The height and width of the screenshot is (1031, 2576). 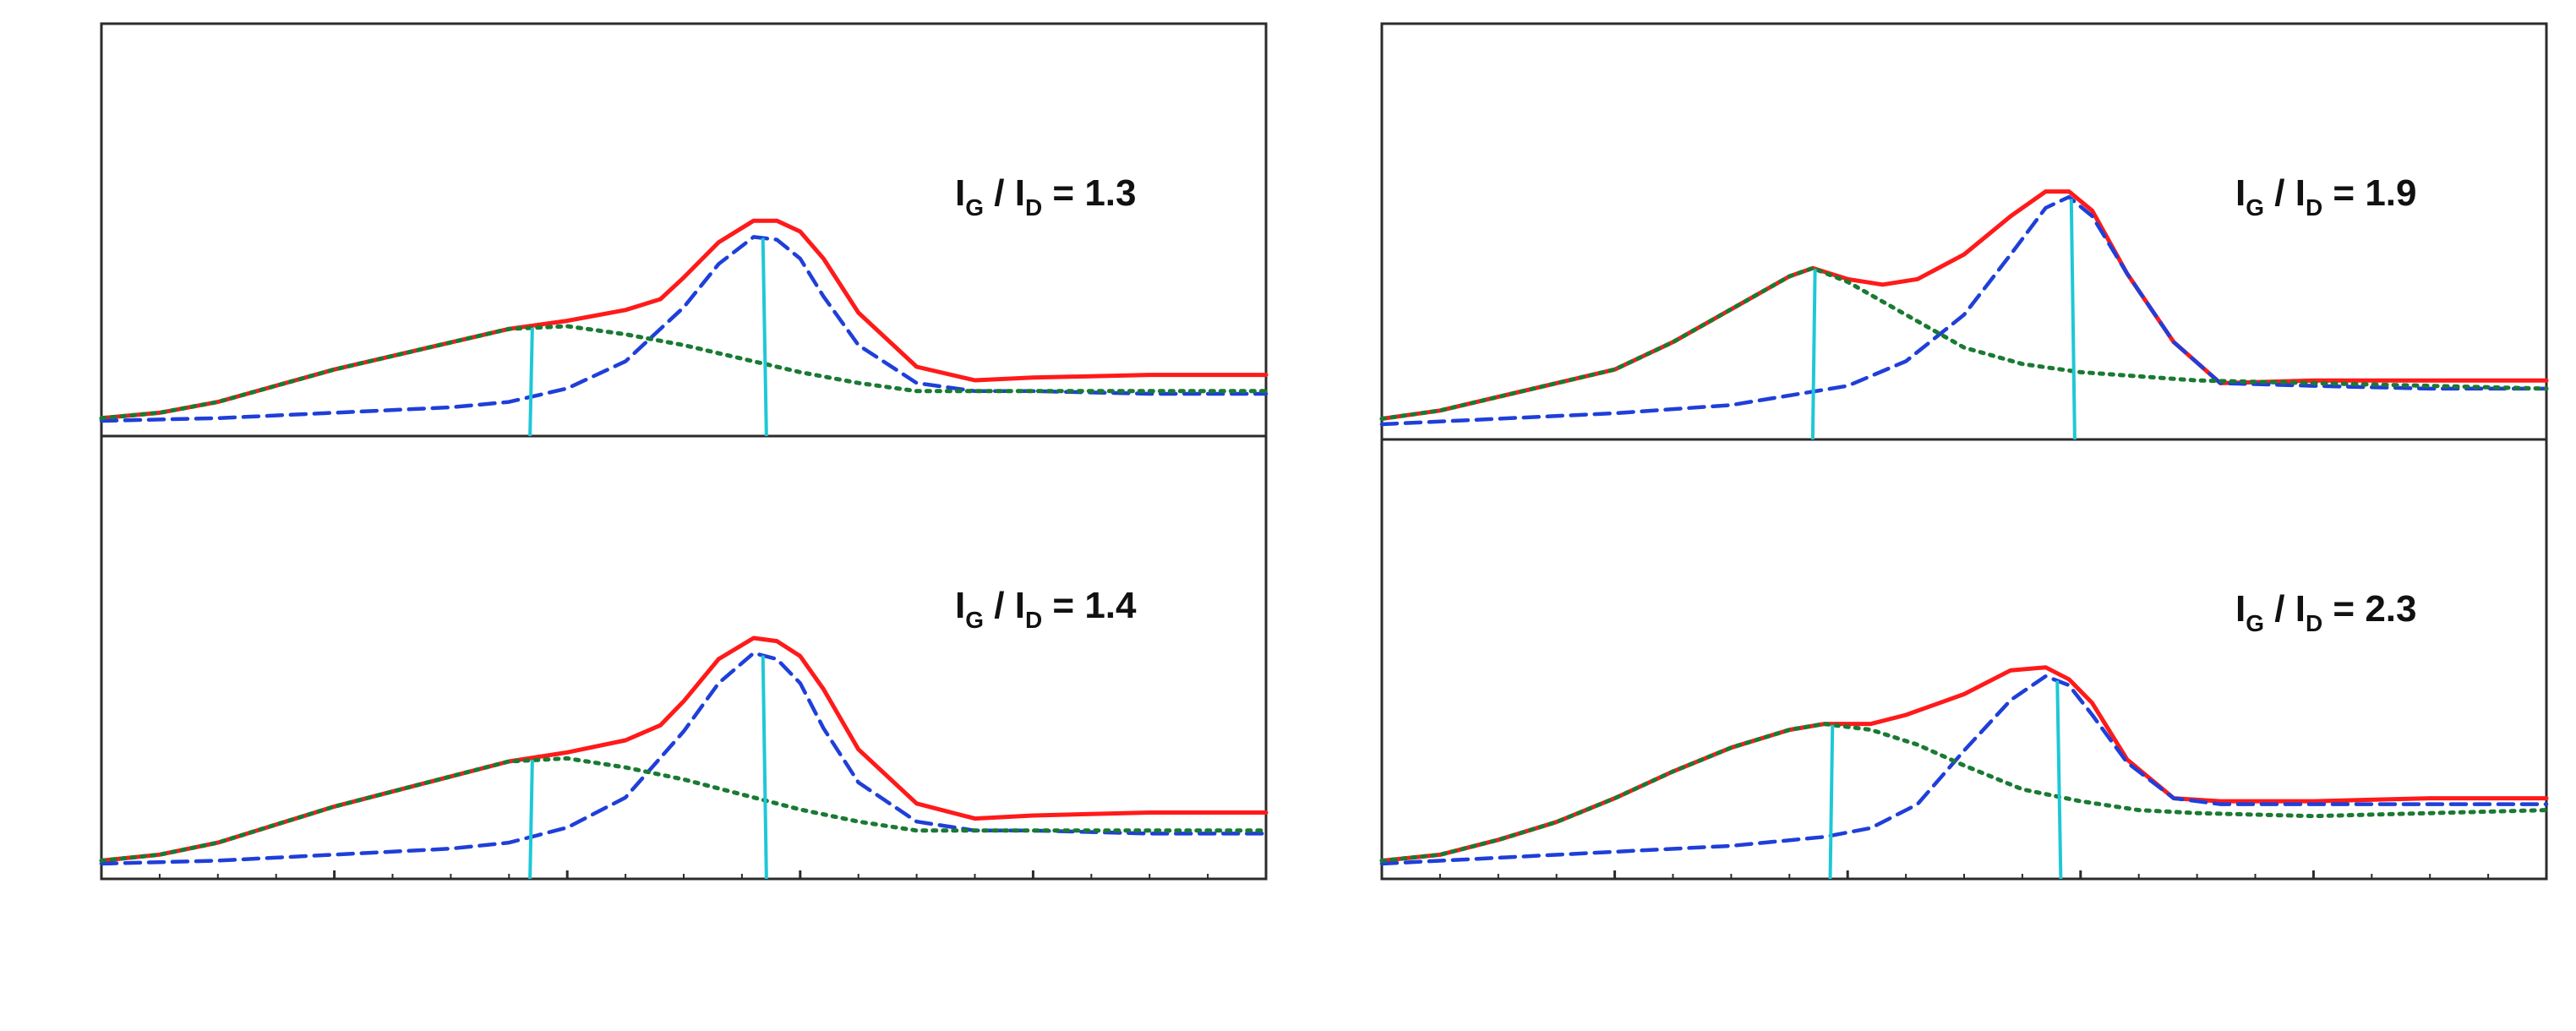 What do you see at coordinates (1110, 193) in the screenshot?
I see `ratio-value: 1.3` at bounding box center [1110, 193].